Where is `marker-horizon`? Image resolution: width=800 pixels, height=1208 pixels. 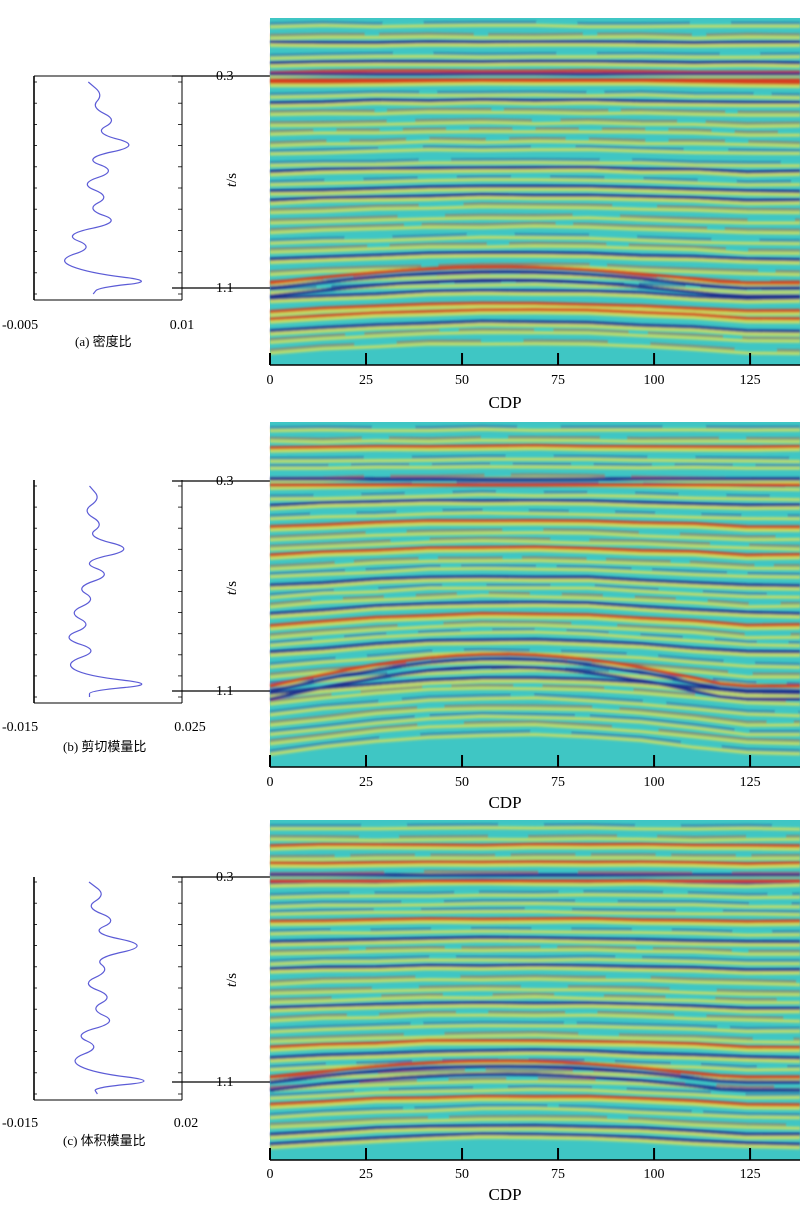 marker-horizon is located at coordinates (534, 675).